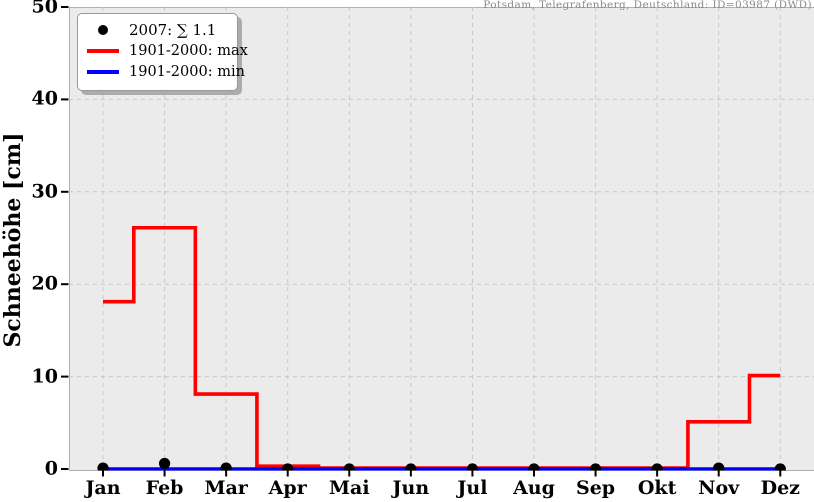  What do you see at coordinates (657, 488) in the screenshot?
I see `x-tick-label: Okt` at bounding box center [657, 488].